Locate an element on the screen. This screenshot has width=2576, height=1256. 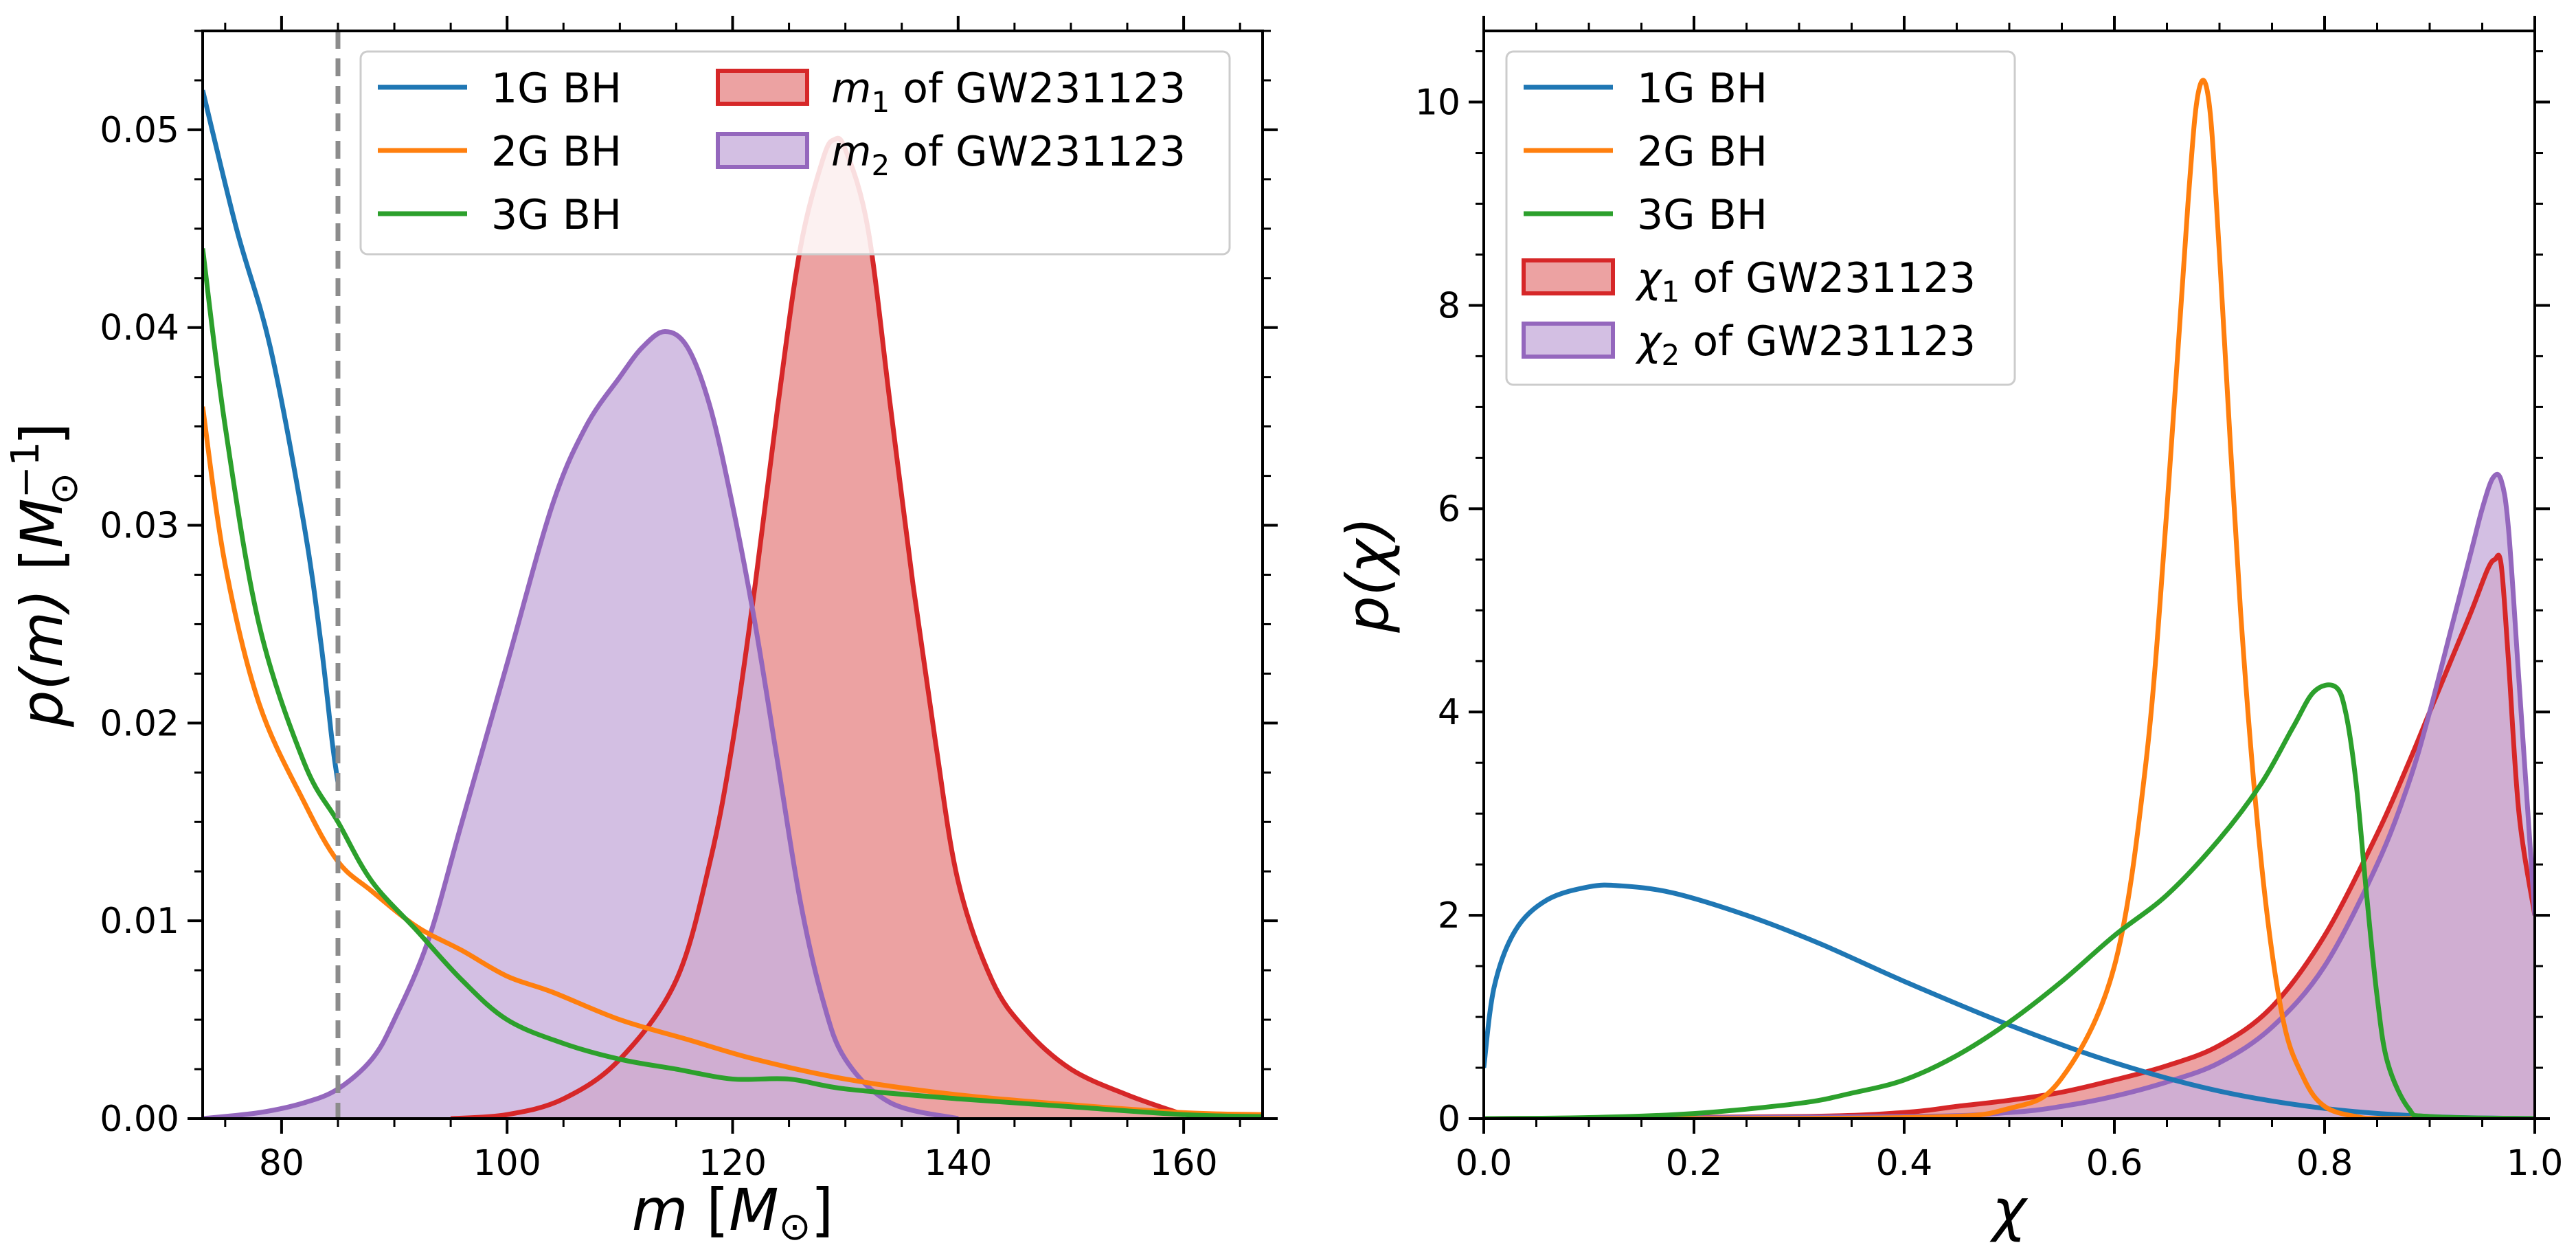
legend-item: m2 of GW231123 is located at coordinates (951, 155).